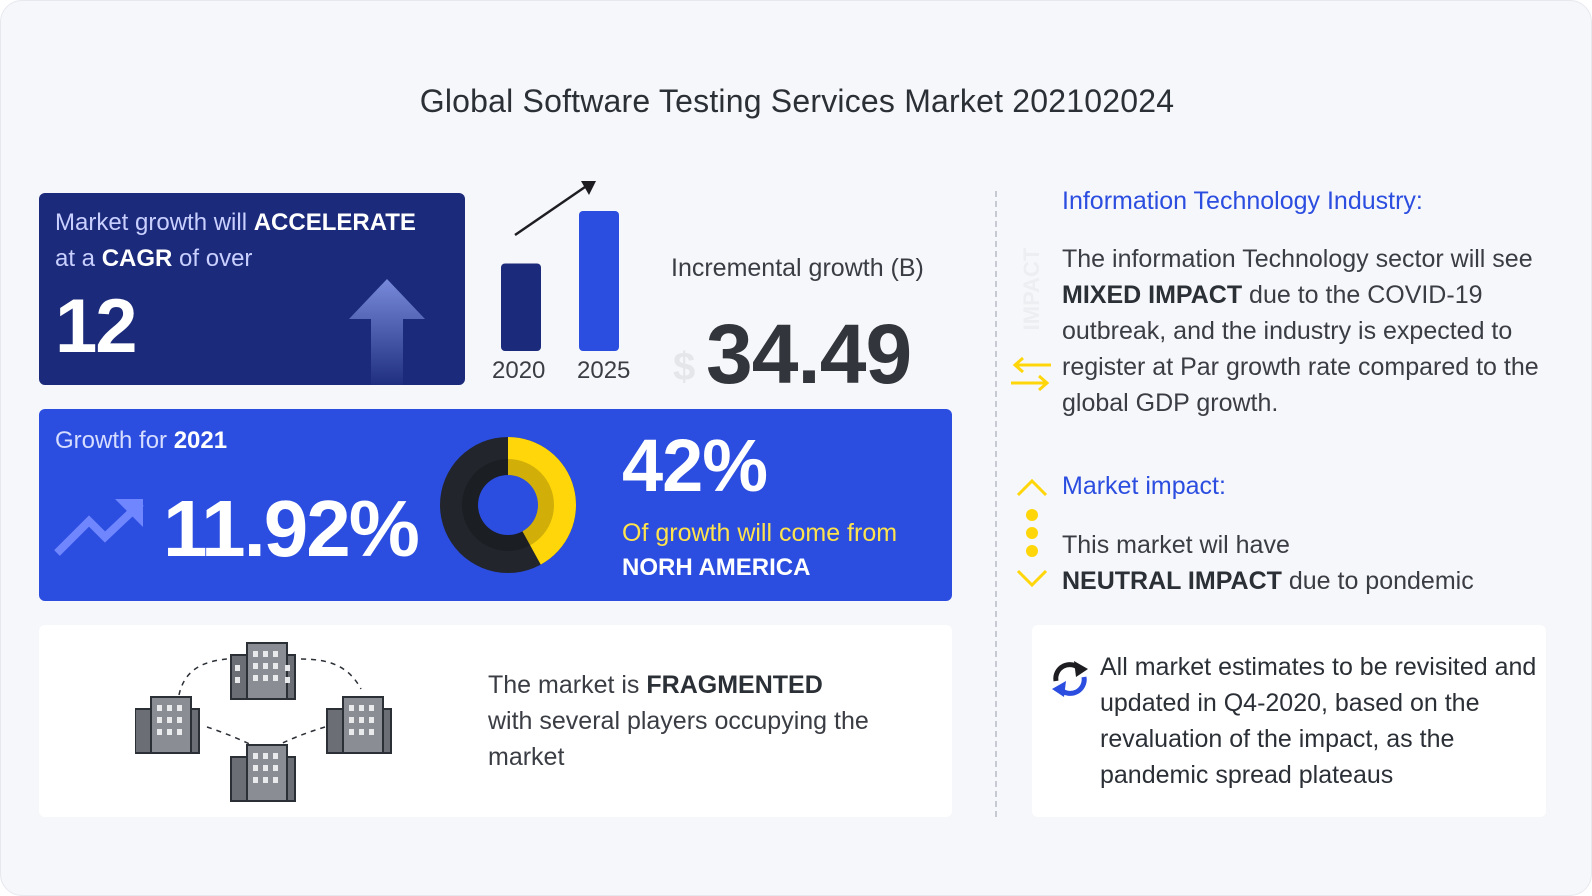 This screenshot has height=896, width=1592. Describe the element at coordinates (542, 501) in the screenshot. I see `donut-share-slice` at that location.